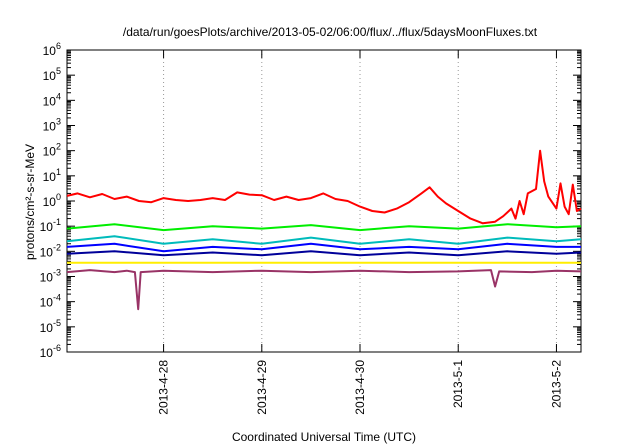  Describe the element at coordinates (58, 71) in the screenshot. I see `y-tick-exponent: 5` at that location.